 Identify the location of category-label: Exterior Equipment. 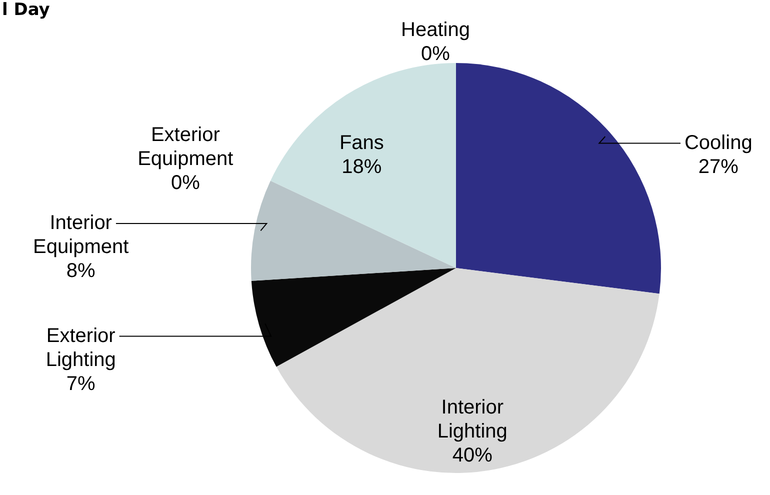
(186, 147).